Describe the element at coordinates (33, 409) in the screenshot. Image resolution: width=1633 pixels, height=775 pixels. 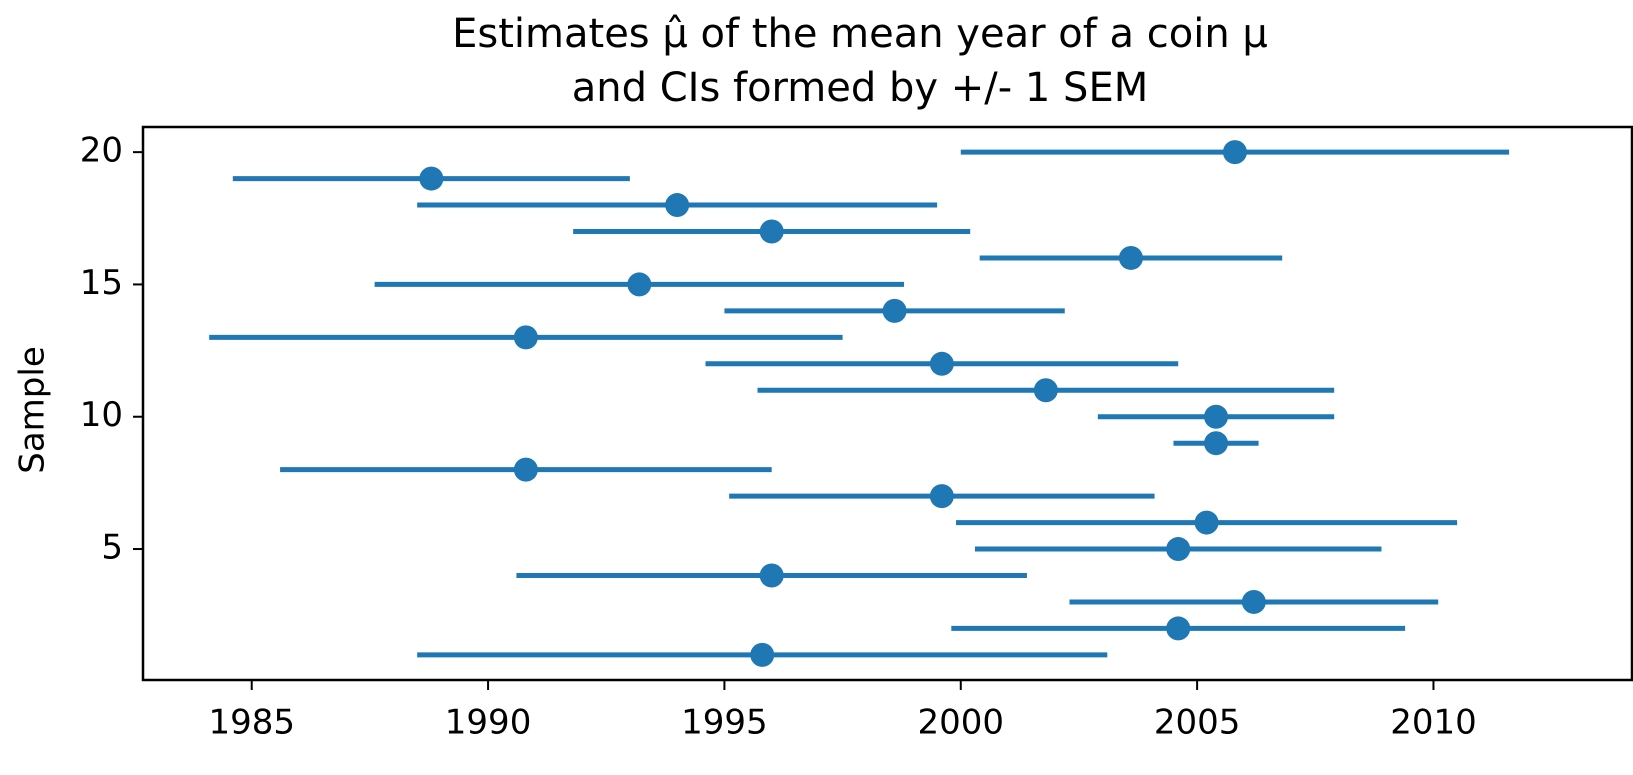
I see `y-axis-label: Sample` at that location.